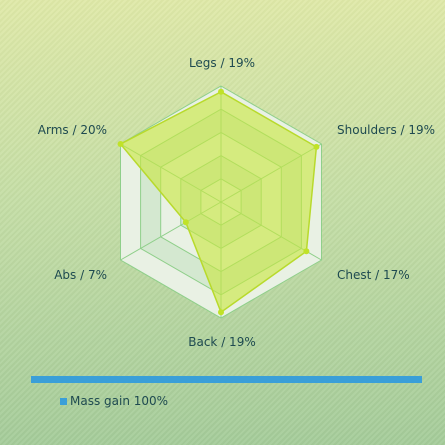 The width and height of the screenshot is (445, 445). What do you see at coordinates (221, 342) in the screenshot?
I see `radar-axis-label-4: Back / 19%` at bounding box center [221, 342].